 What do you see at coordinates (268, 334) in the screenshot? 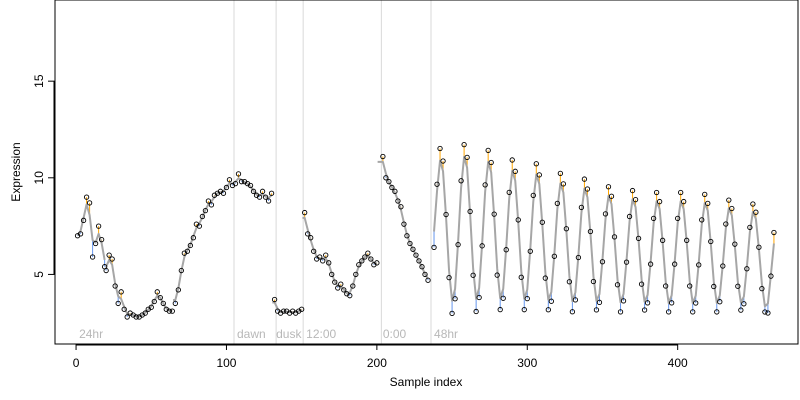
I see `phase-labels: 24hr dawn dusk 12:00 0:00 48hr` at bounding box center [268, 334].